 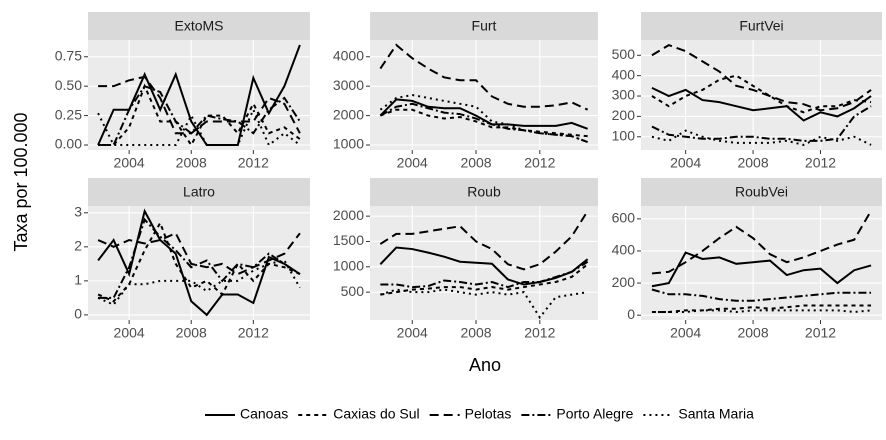 What do you see at coordinates (68, 114) in the screenshot?
I see `y-tick-label: 0.25` at bounding box center [68, 114].